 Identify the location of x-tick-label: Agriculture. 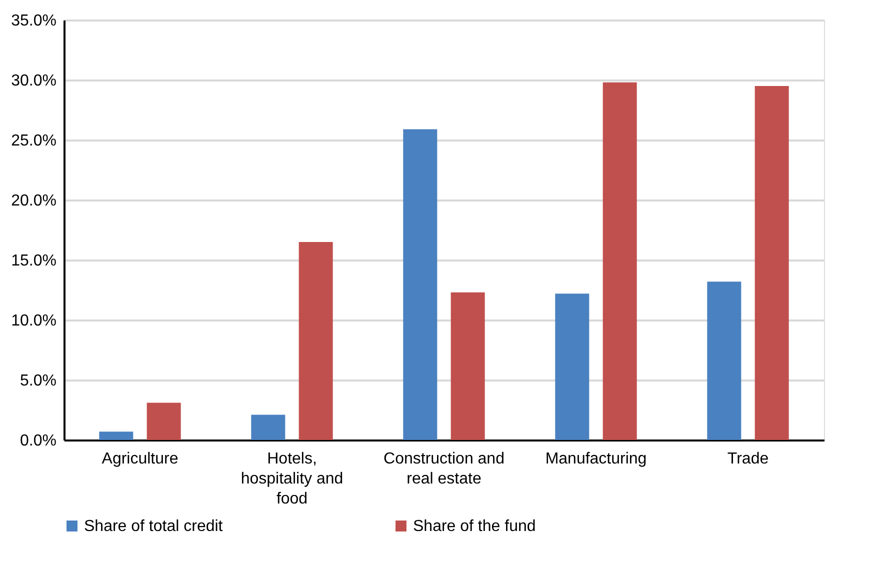
(140, 459).